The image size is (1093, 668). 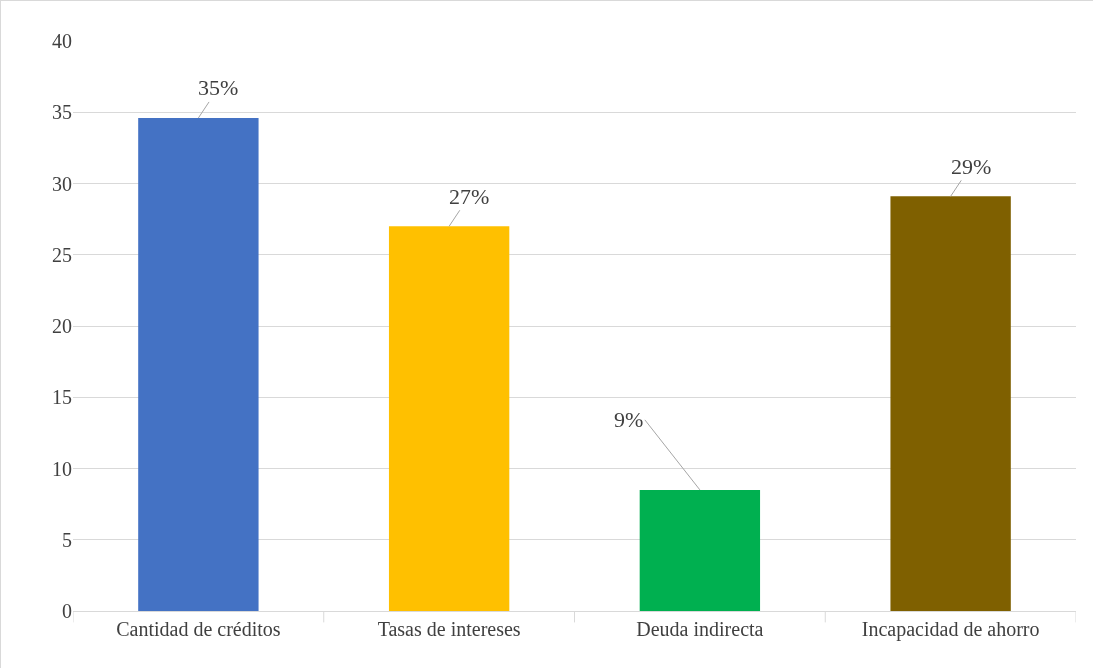 What do you see at coordinates (971, 166) in the screenshot?
I see `data-label: 29%` at bounding box center [971, 166].